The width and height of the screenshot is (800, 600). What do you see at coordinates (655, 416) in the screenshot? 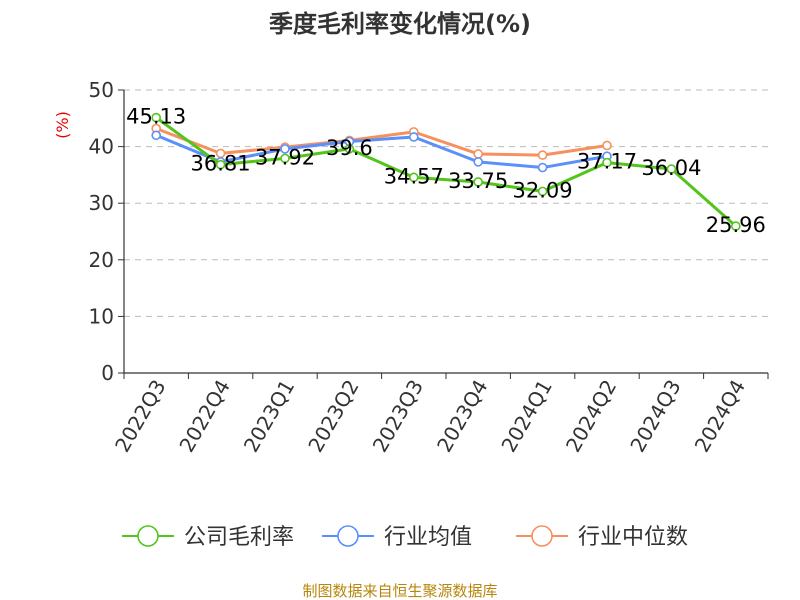
I see `x-tick-label: 2024Q3` at bounding box center [655, 416].